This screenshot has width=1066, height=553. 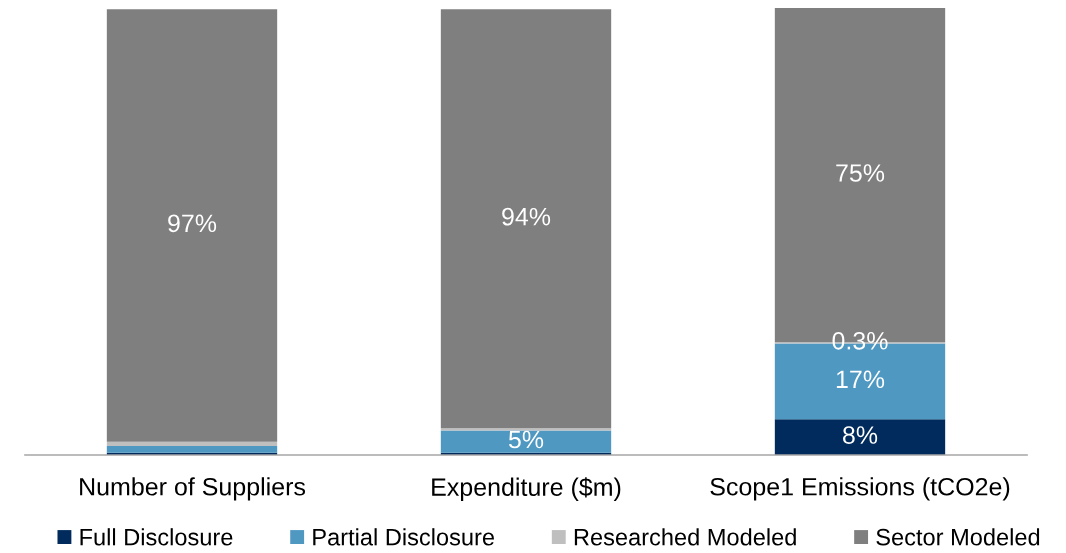 I want to click on data-label: 17%, so click(x=860, y=379).